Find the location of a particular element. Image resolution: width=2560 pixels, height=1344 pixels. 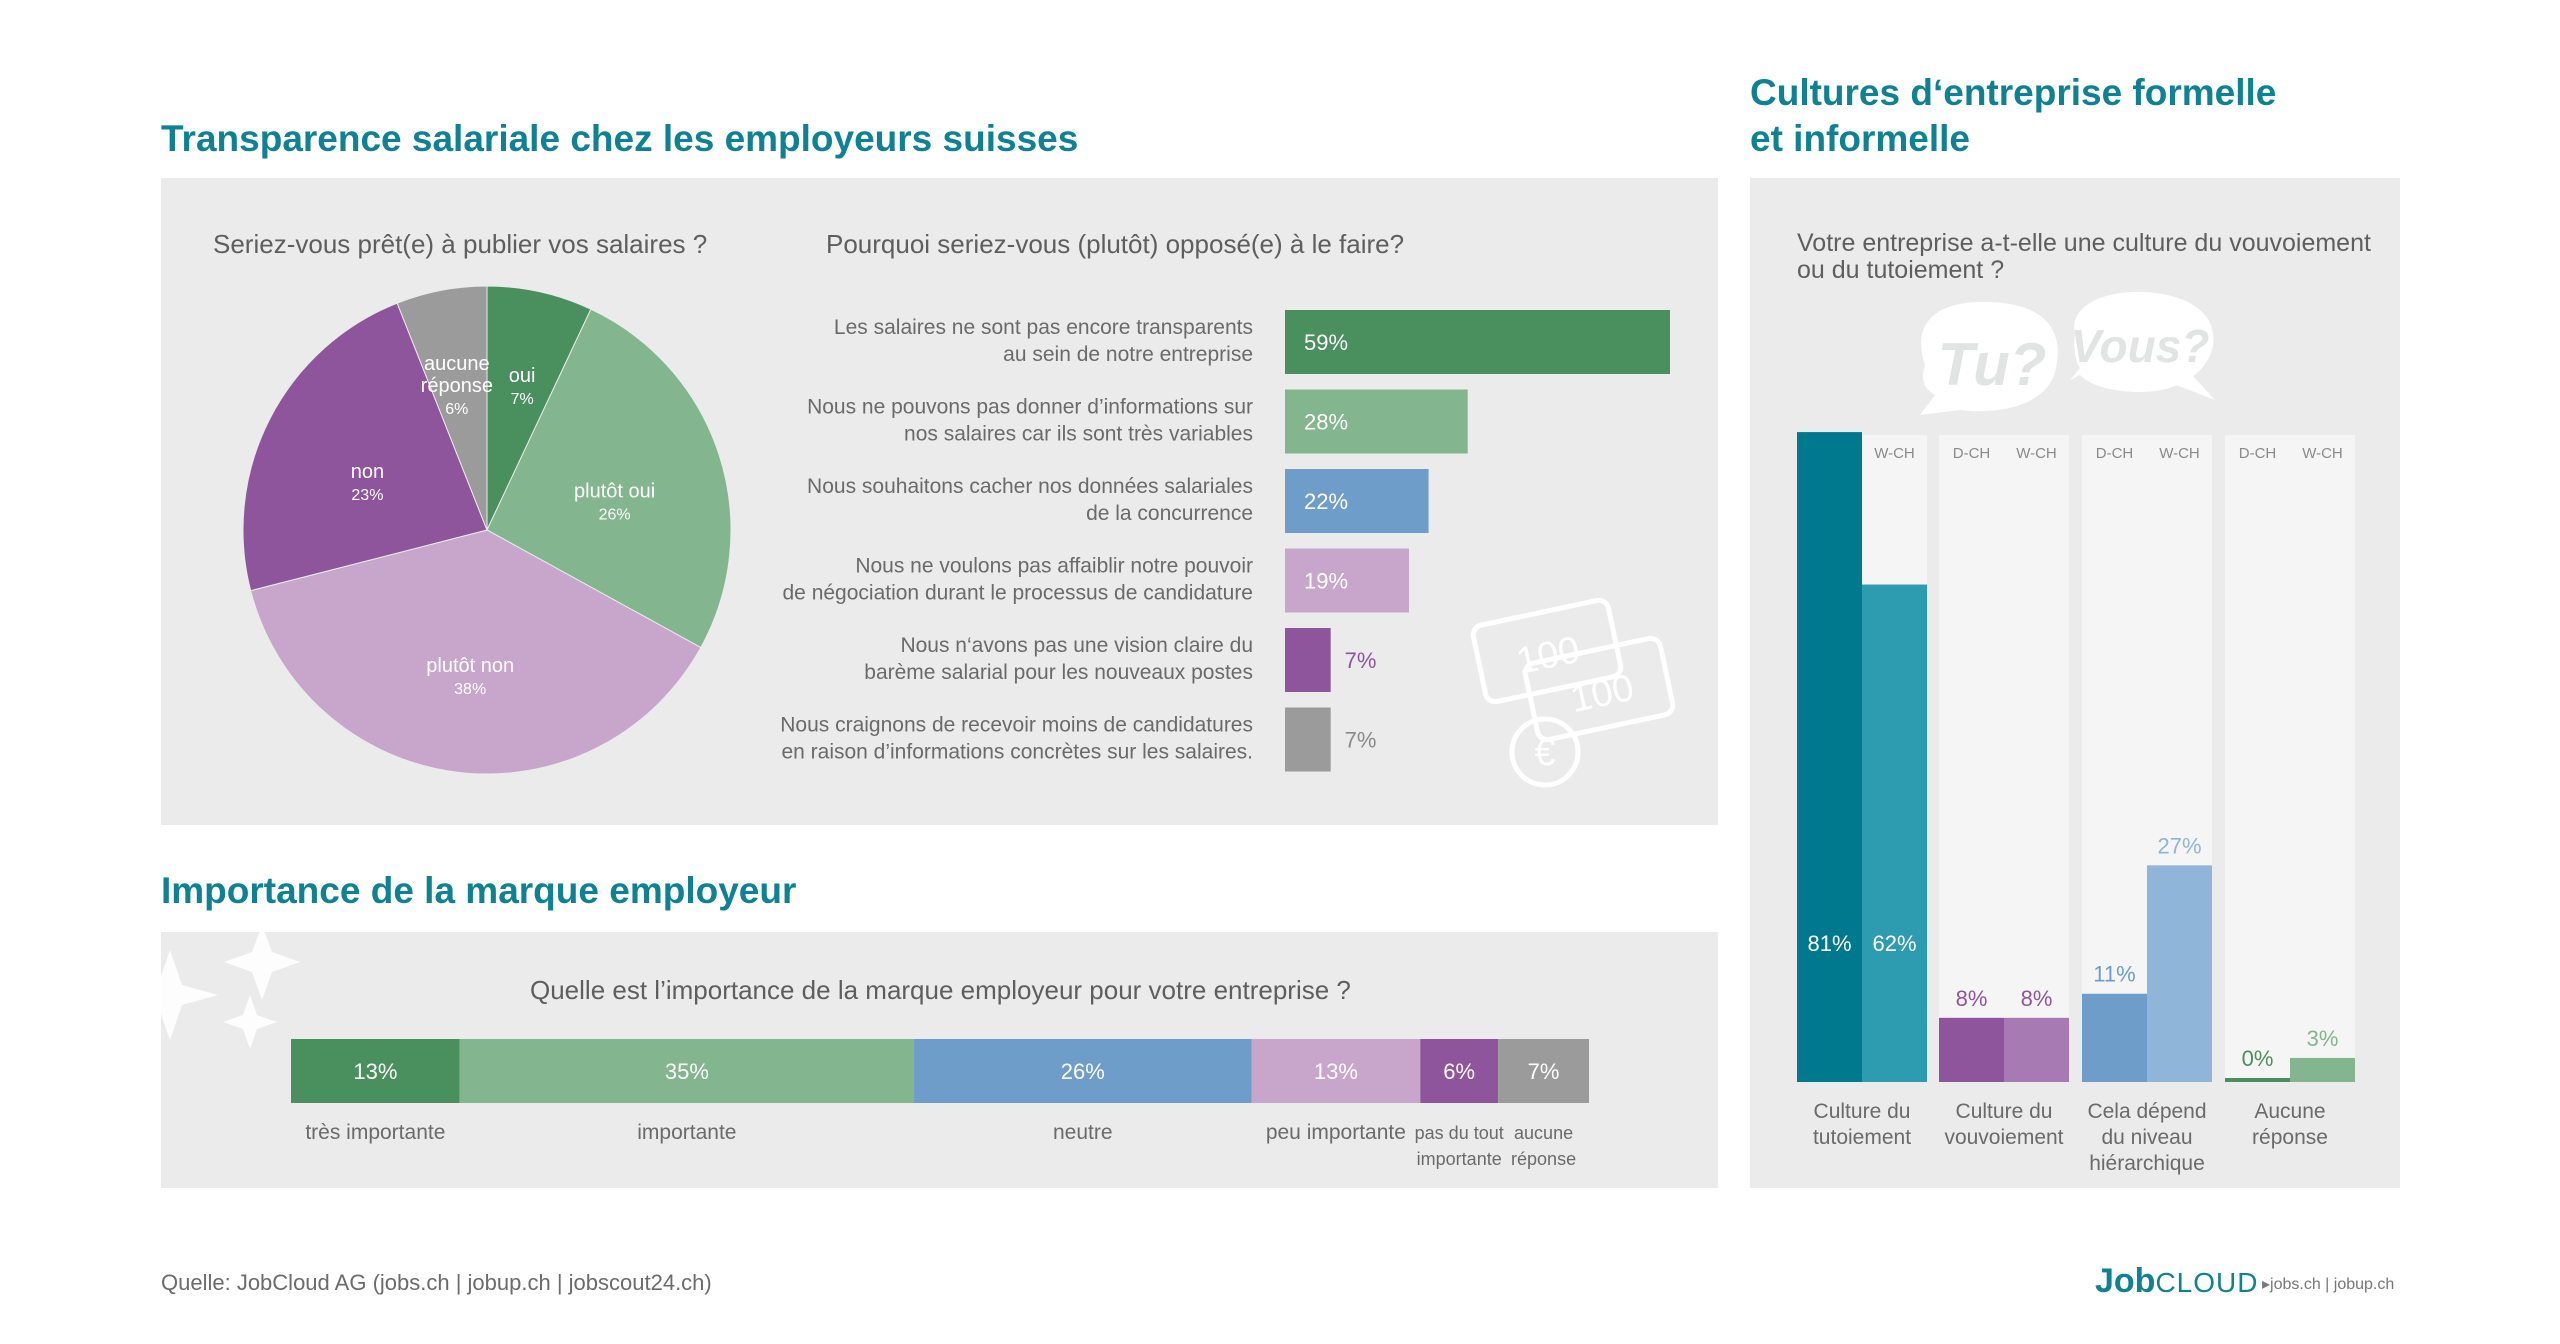

segment-value-1: 35% is located at coordinates (687, 1071).